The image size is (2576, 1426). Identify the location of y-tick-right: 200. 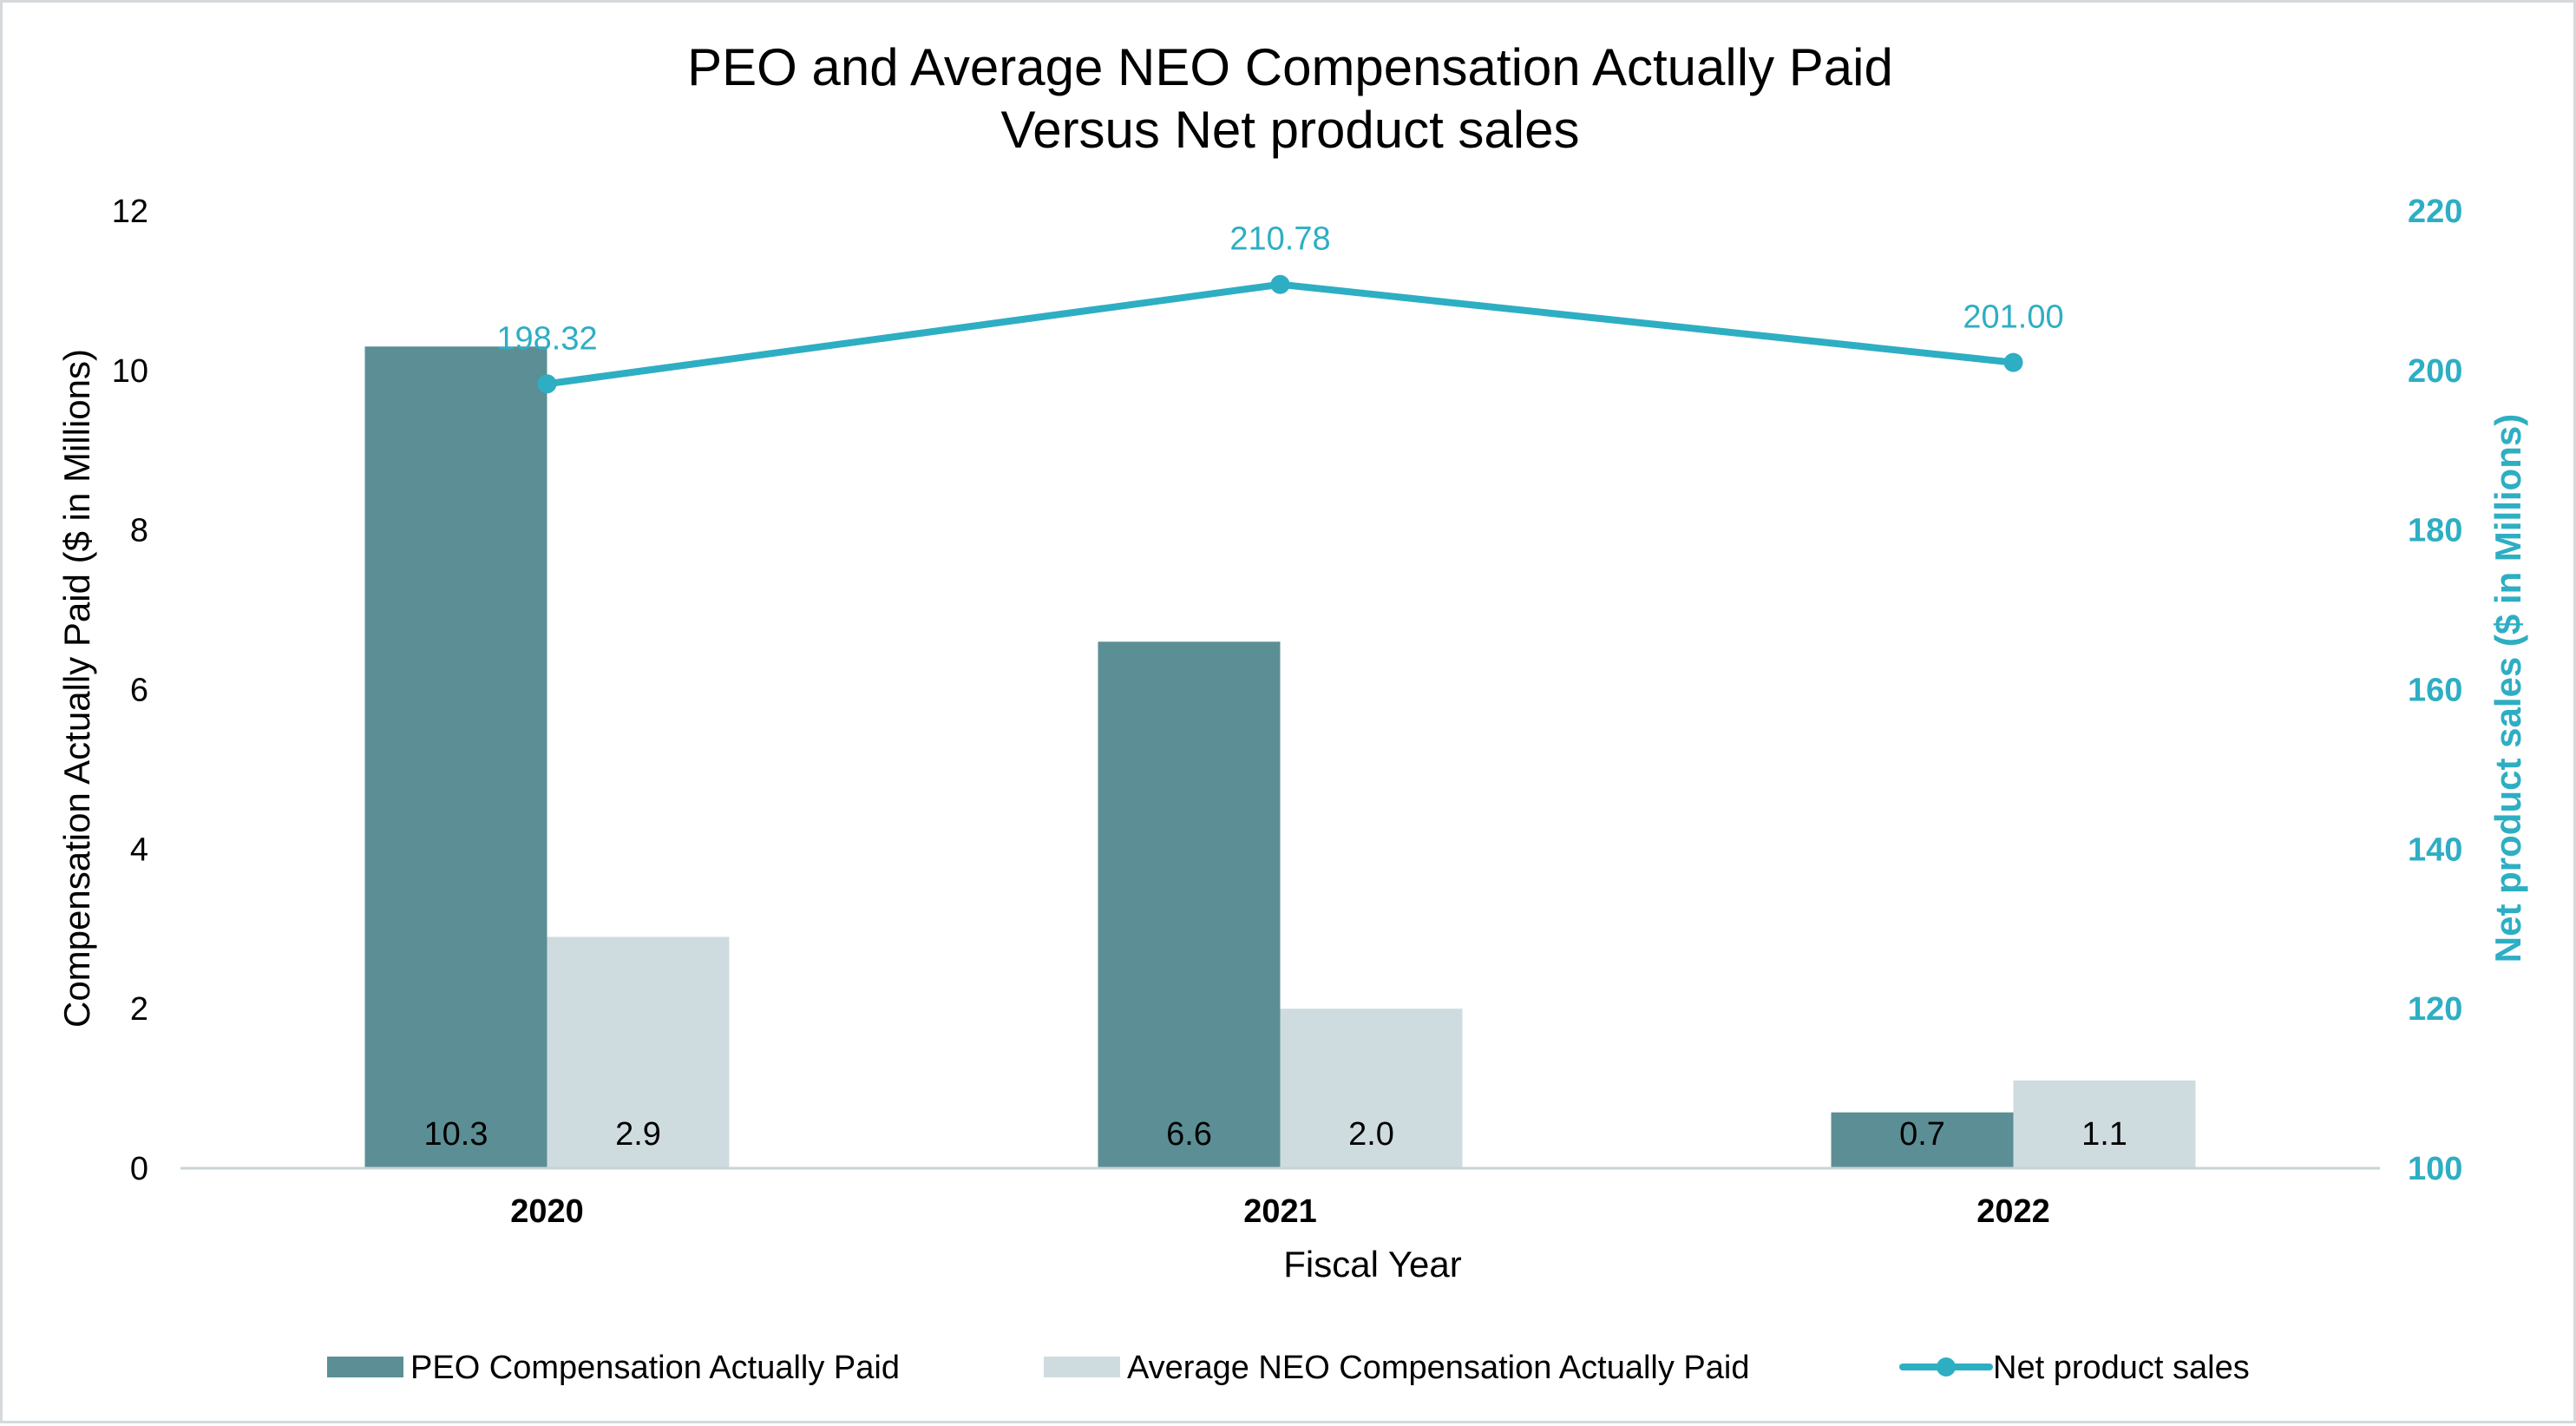
(2435, 371).